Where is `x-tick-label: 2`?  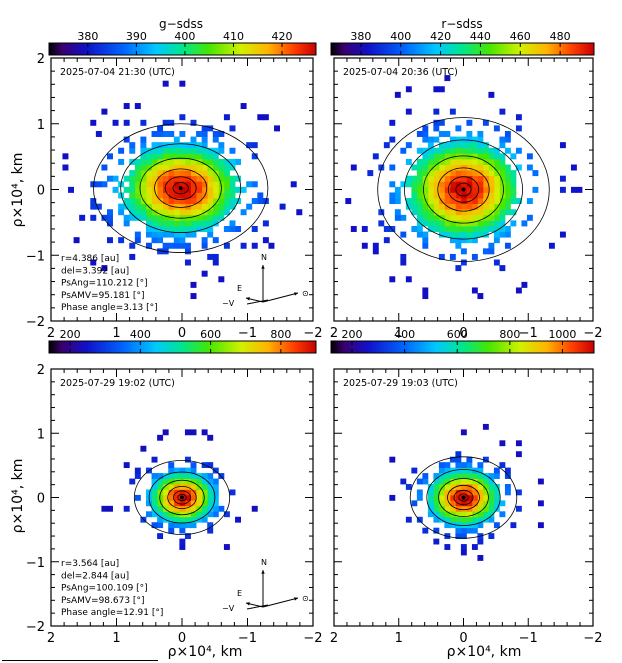
x-tick-label: 2 is located at coordinates (51, 333).